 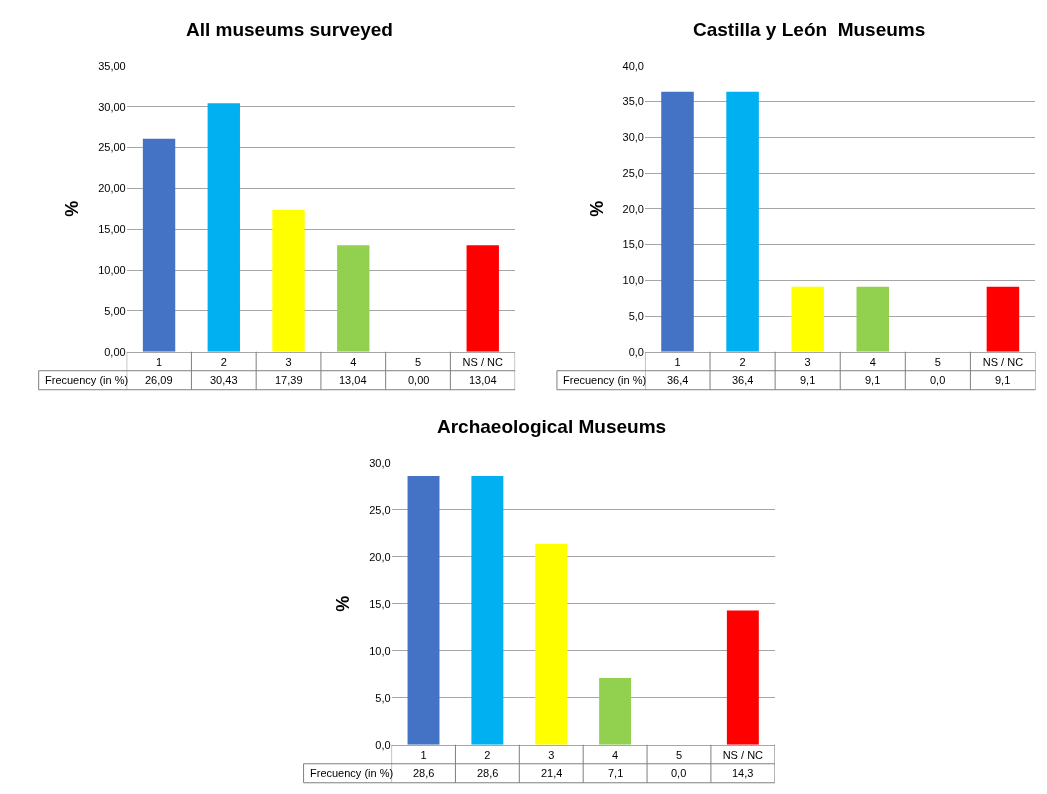 What do you see at coordinates (112, 65) in the screenshot?
I see `y-tick-label: 35,00` at bounding box center [112, 65].